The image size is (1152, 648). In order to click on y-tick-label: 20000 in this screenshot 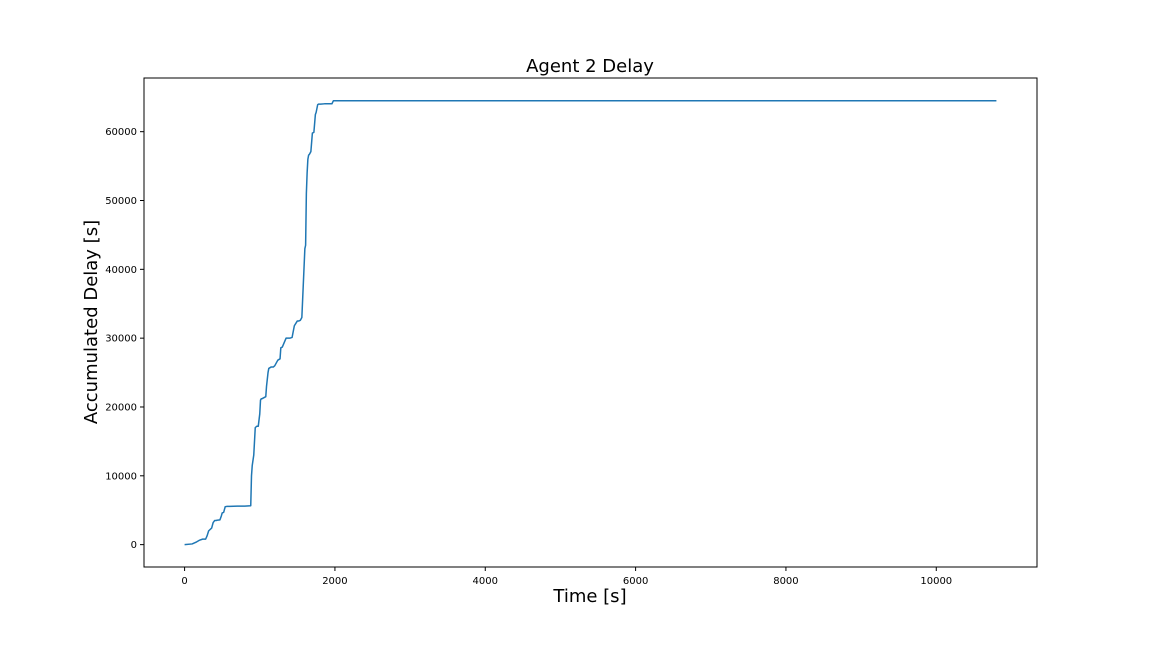, I will do `click(121, 407)`.